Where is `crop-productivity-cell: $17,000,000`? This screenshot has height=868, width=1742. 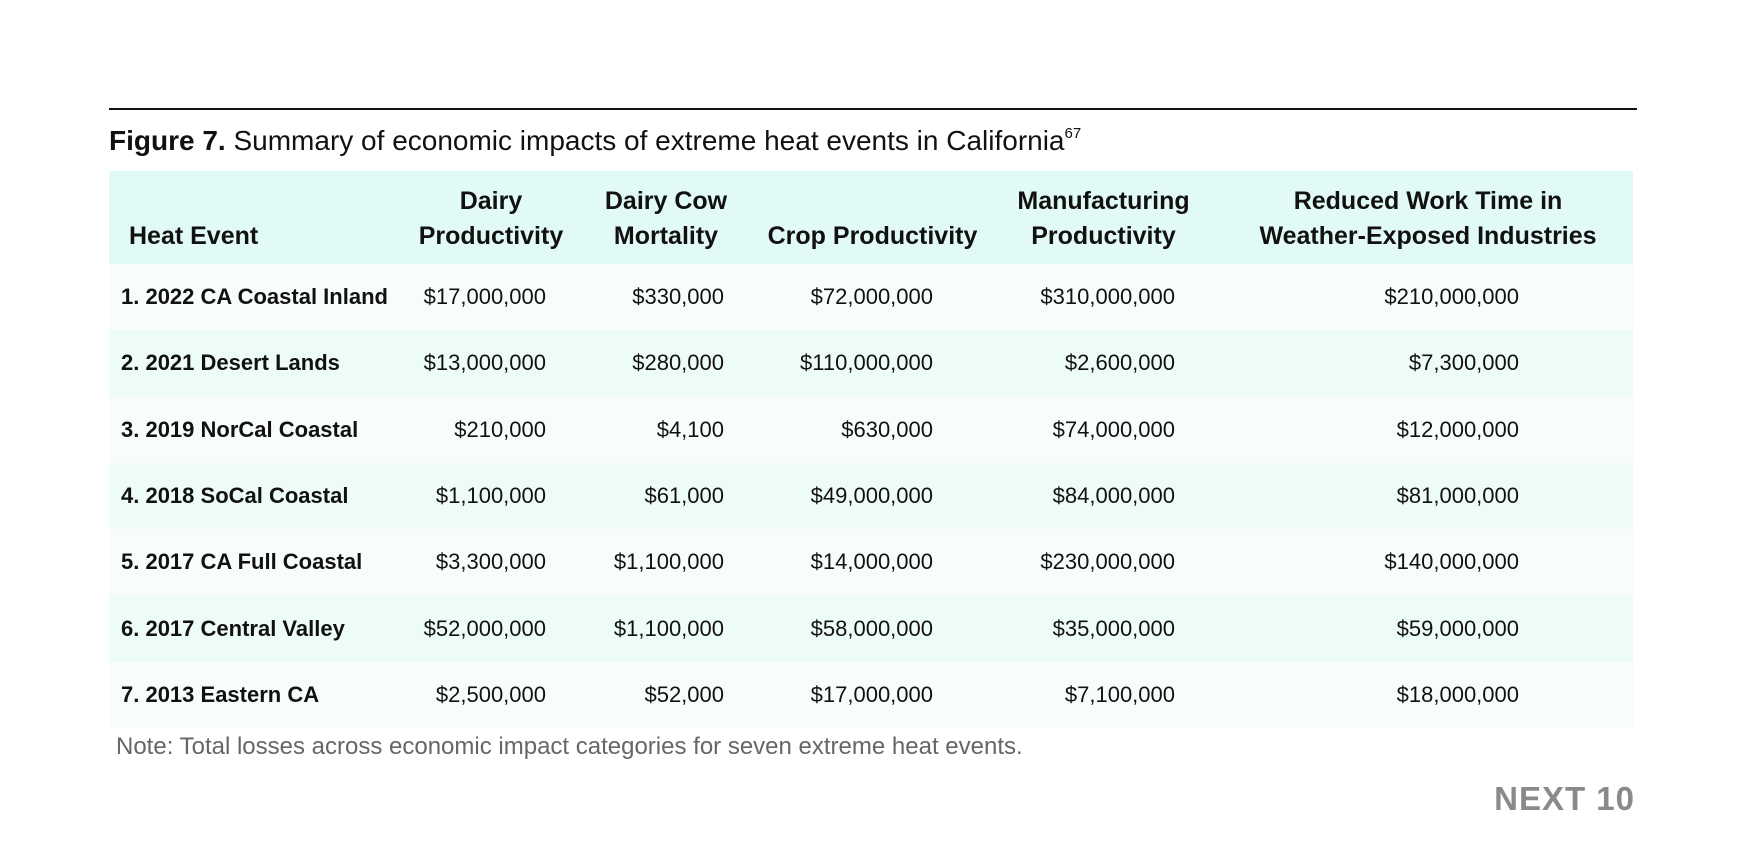
crop-productivity-cell: $17,000,000 is located at coordinates (871, 694).